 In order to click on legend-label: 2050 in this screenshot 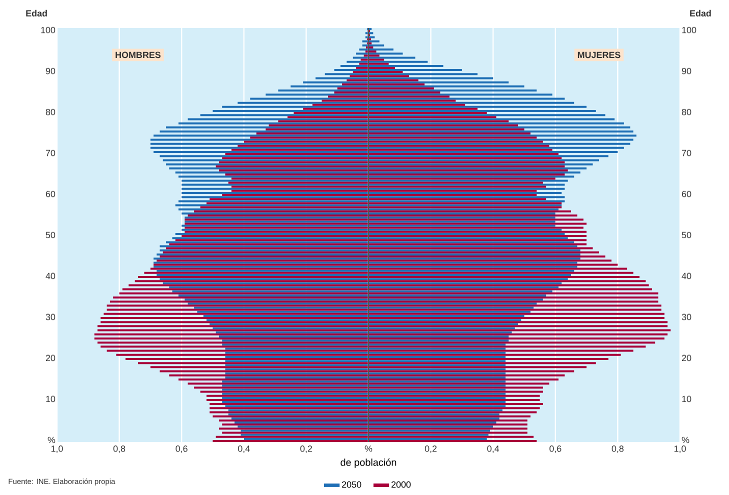, I will do `click(352, 484)`.